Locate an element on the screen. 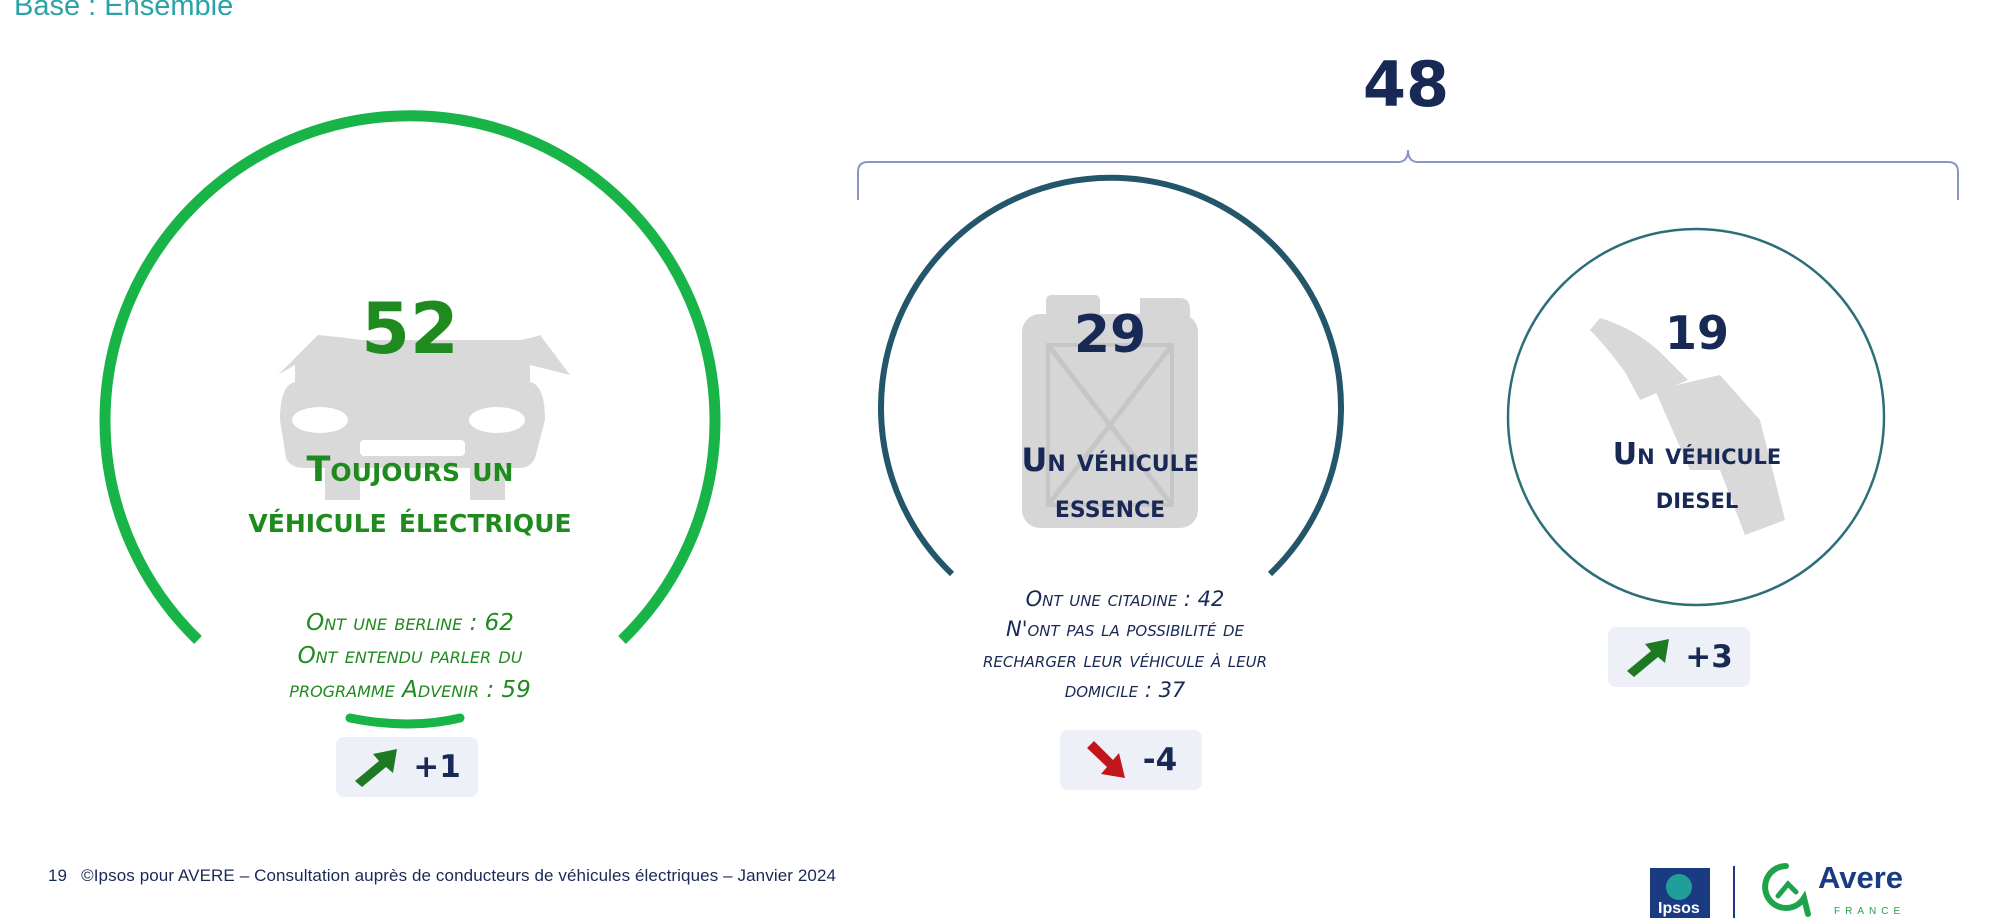 The width and height of the screenshot is (2000, 918). avere-logo-text: Avere is located at coordinates (1861, 877).